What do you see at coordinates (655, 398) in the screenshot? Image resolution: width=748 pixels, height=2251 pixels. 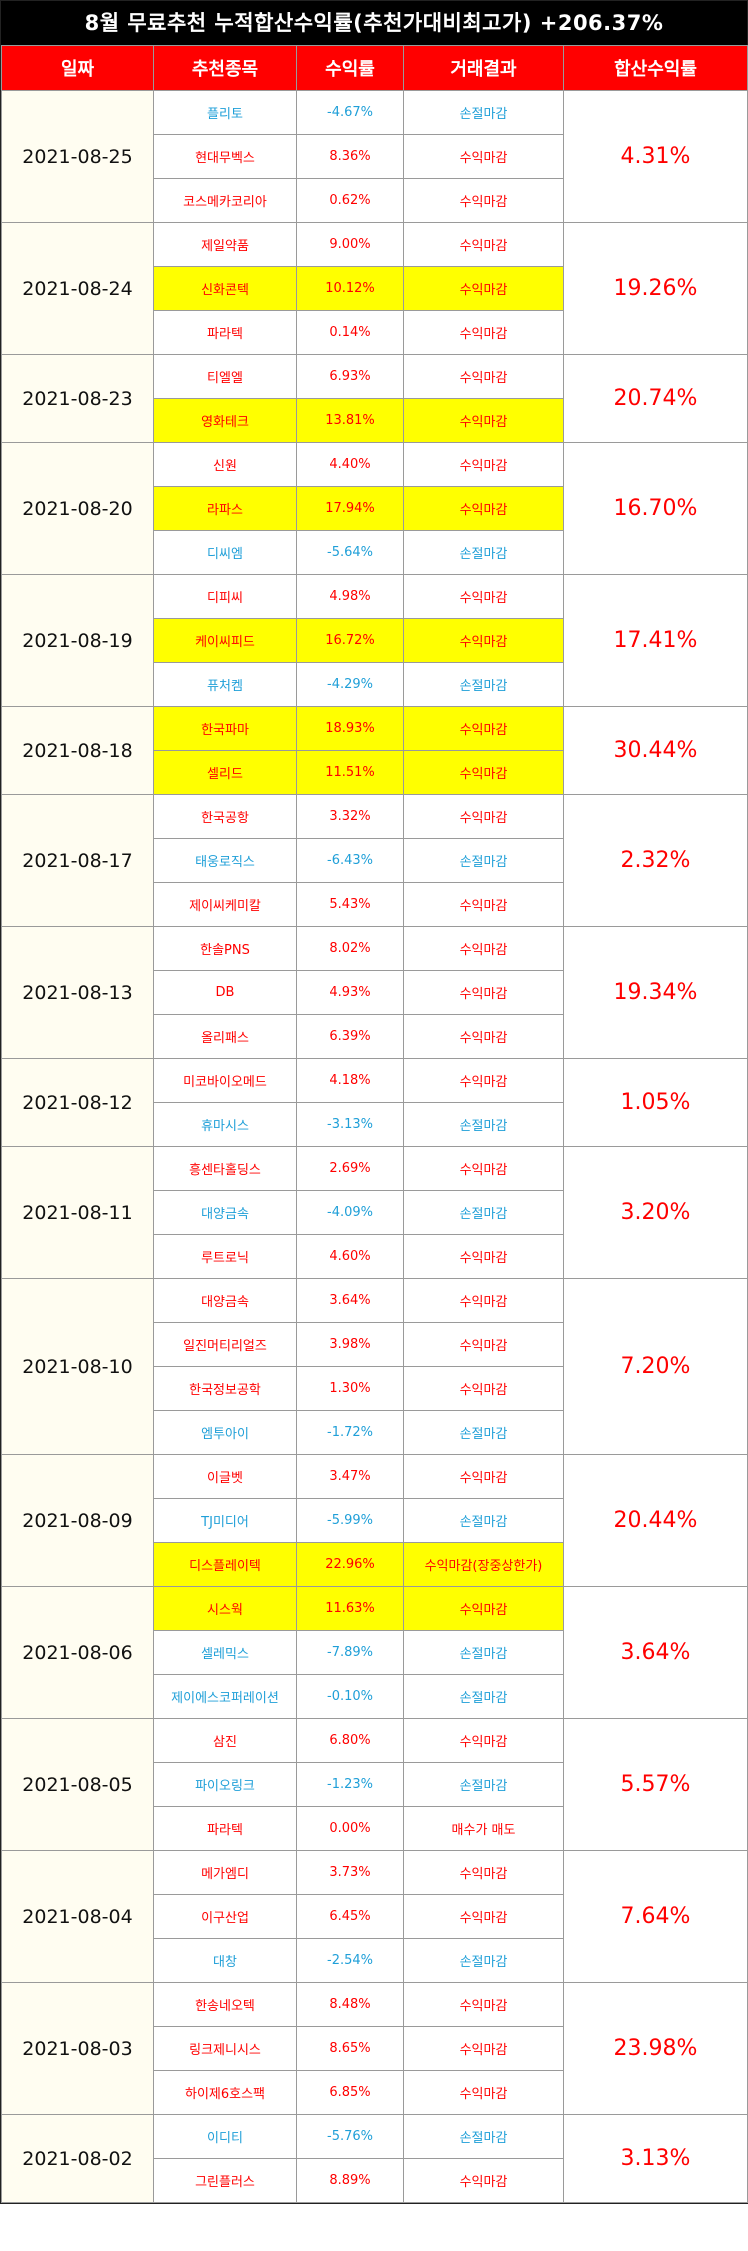 I see `cumulative-return-cell: 20.74%` at bounding box center [655, 398].